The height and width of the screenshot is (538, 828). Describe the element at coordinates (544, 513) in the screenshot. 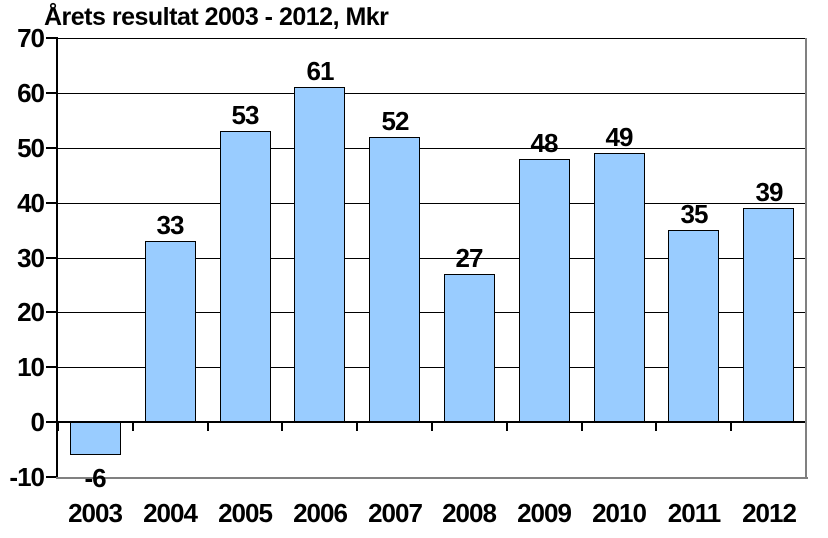

I see `x-axis-label-2009: 2009` at that location.